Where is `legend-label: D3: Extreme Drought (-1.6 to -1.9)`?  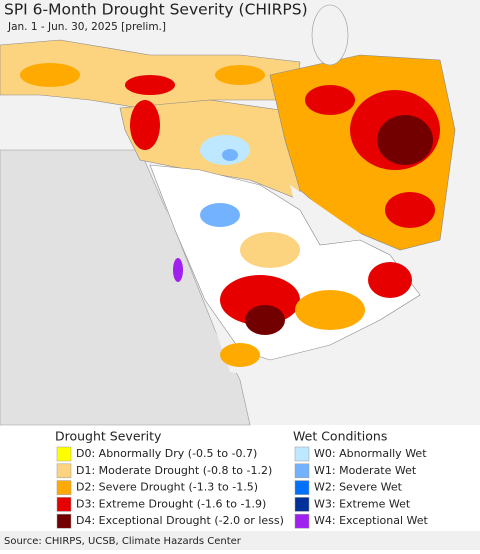
legend-label: D3: Extreme Drought (-1.6 to -1.9) is located at coordinates (171, 503).